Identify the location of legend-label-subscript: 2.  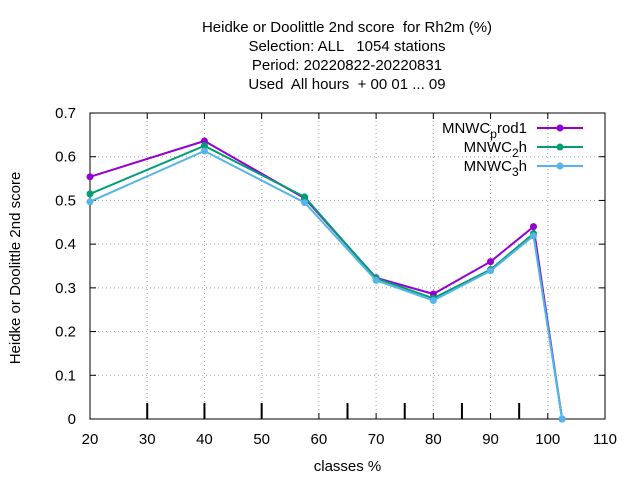
(515, 153).